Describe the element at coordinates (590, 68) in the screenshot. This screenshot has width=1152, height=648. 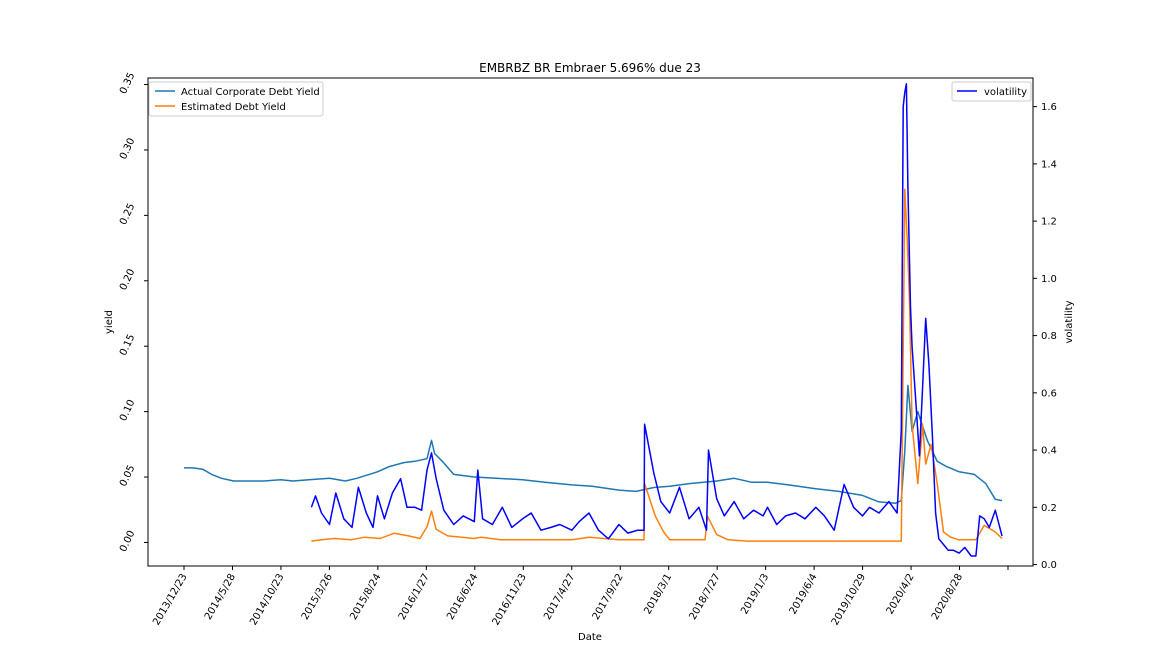
I see `chart-title: EMBRBZ BR Embraer 5.696% due 23` at that location.